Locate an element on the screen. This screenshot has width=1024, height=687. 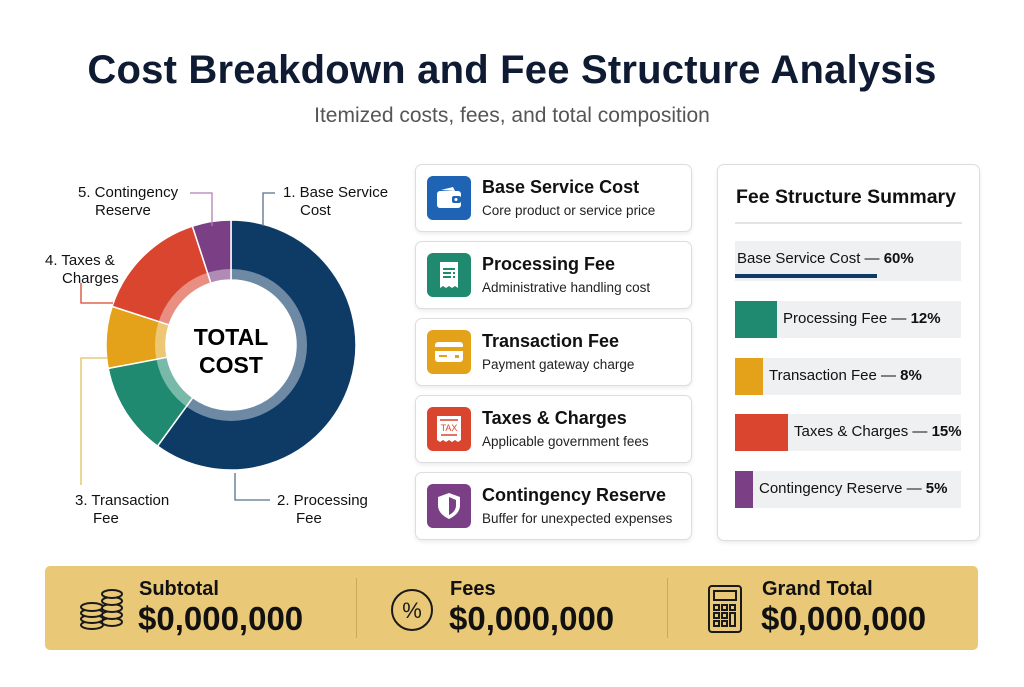
summary-label: Processing Fee — 12% is located at coordinates (862, 318).